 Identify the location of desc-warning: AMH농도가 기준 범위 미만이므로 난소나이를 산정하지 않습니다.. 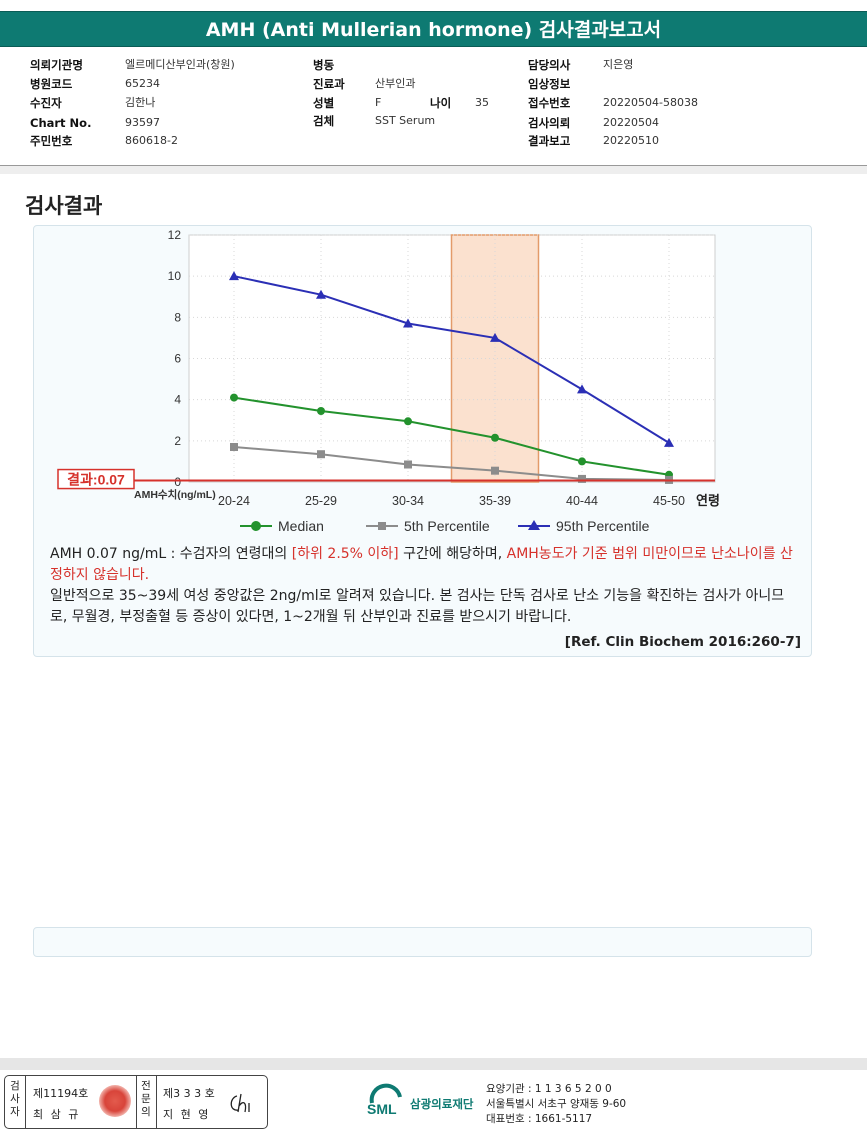
(421, 564).